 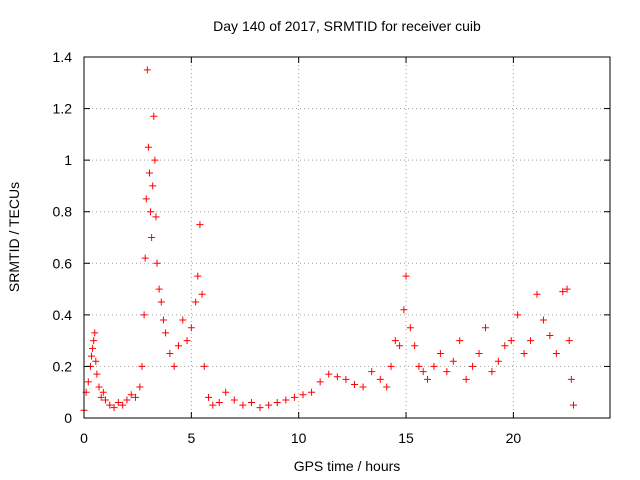 I want to click on y-tick-label: 1.2, so click(x=63, y=109).